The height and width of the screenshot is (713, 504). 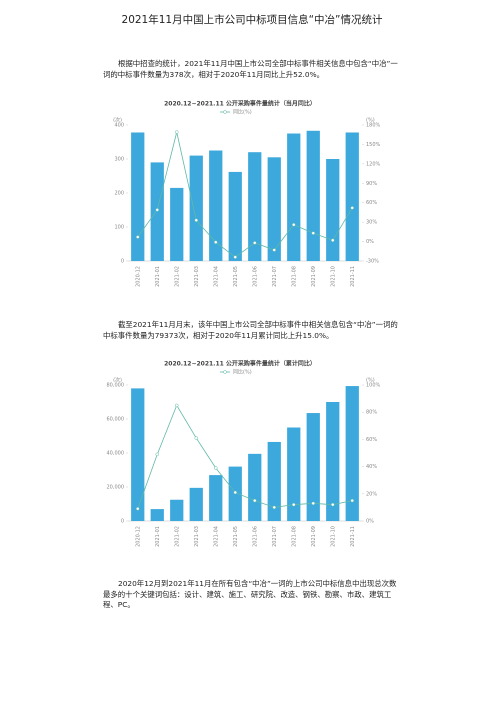 I want to click on y-tick-label: 300, so click(x=119, y=160).